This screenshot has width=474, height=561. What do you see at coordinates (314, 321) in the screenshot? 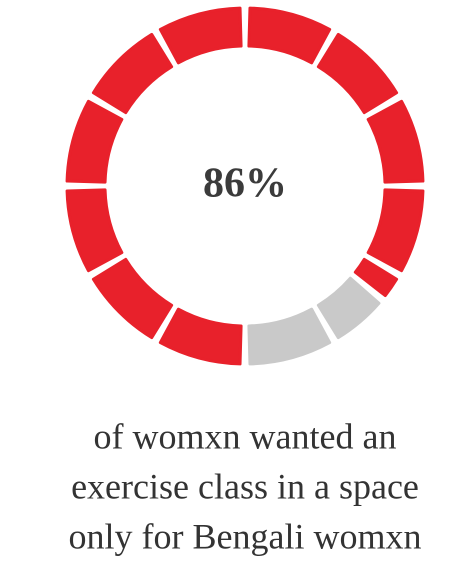
I see `remainder-arc` at bounding box center [314, 321].